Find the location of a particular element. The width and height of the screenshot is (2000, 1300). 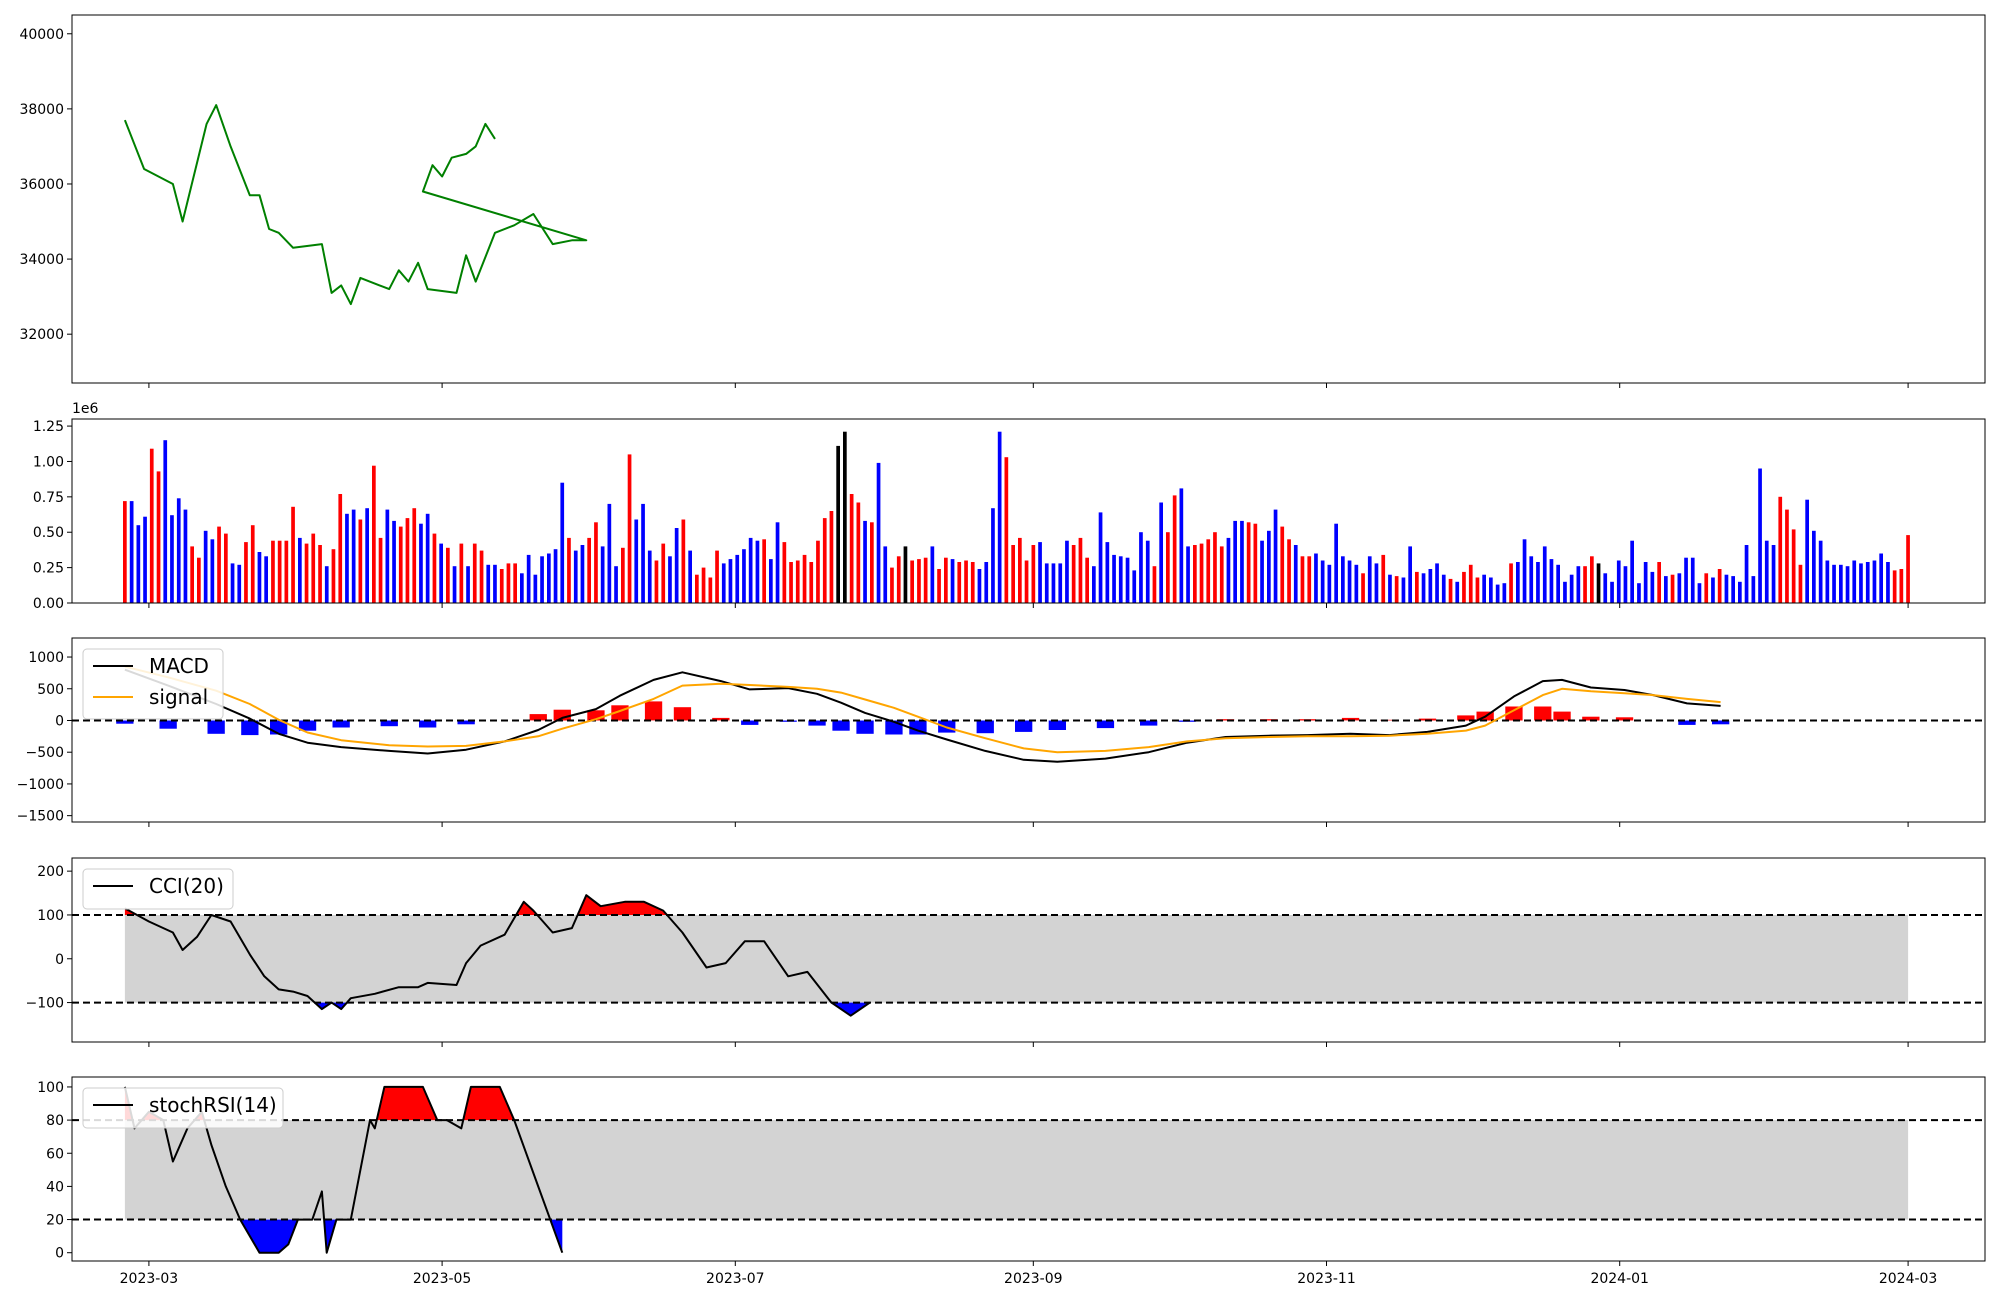

cci-oversold-fill is located at coordinates (850, 1009).